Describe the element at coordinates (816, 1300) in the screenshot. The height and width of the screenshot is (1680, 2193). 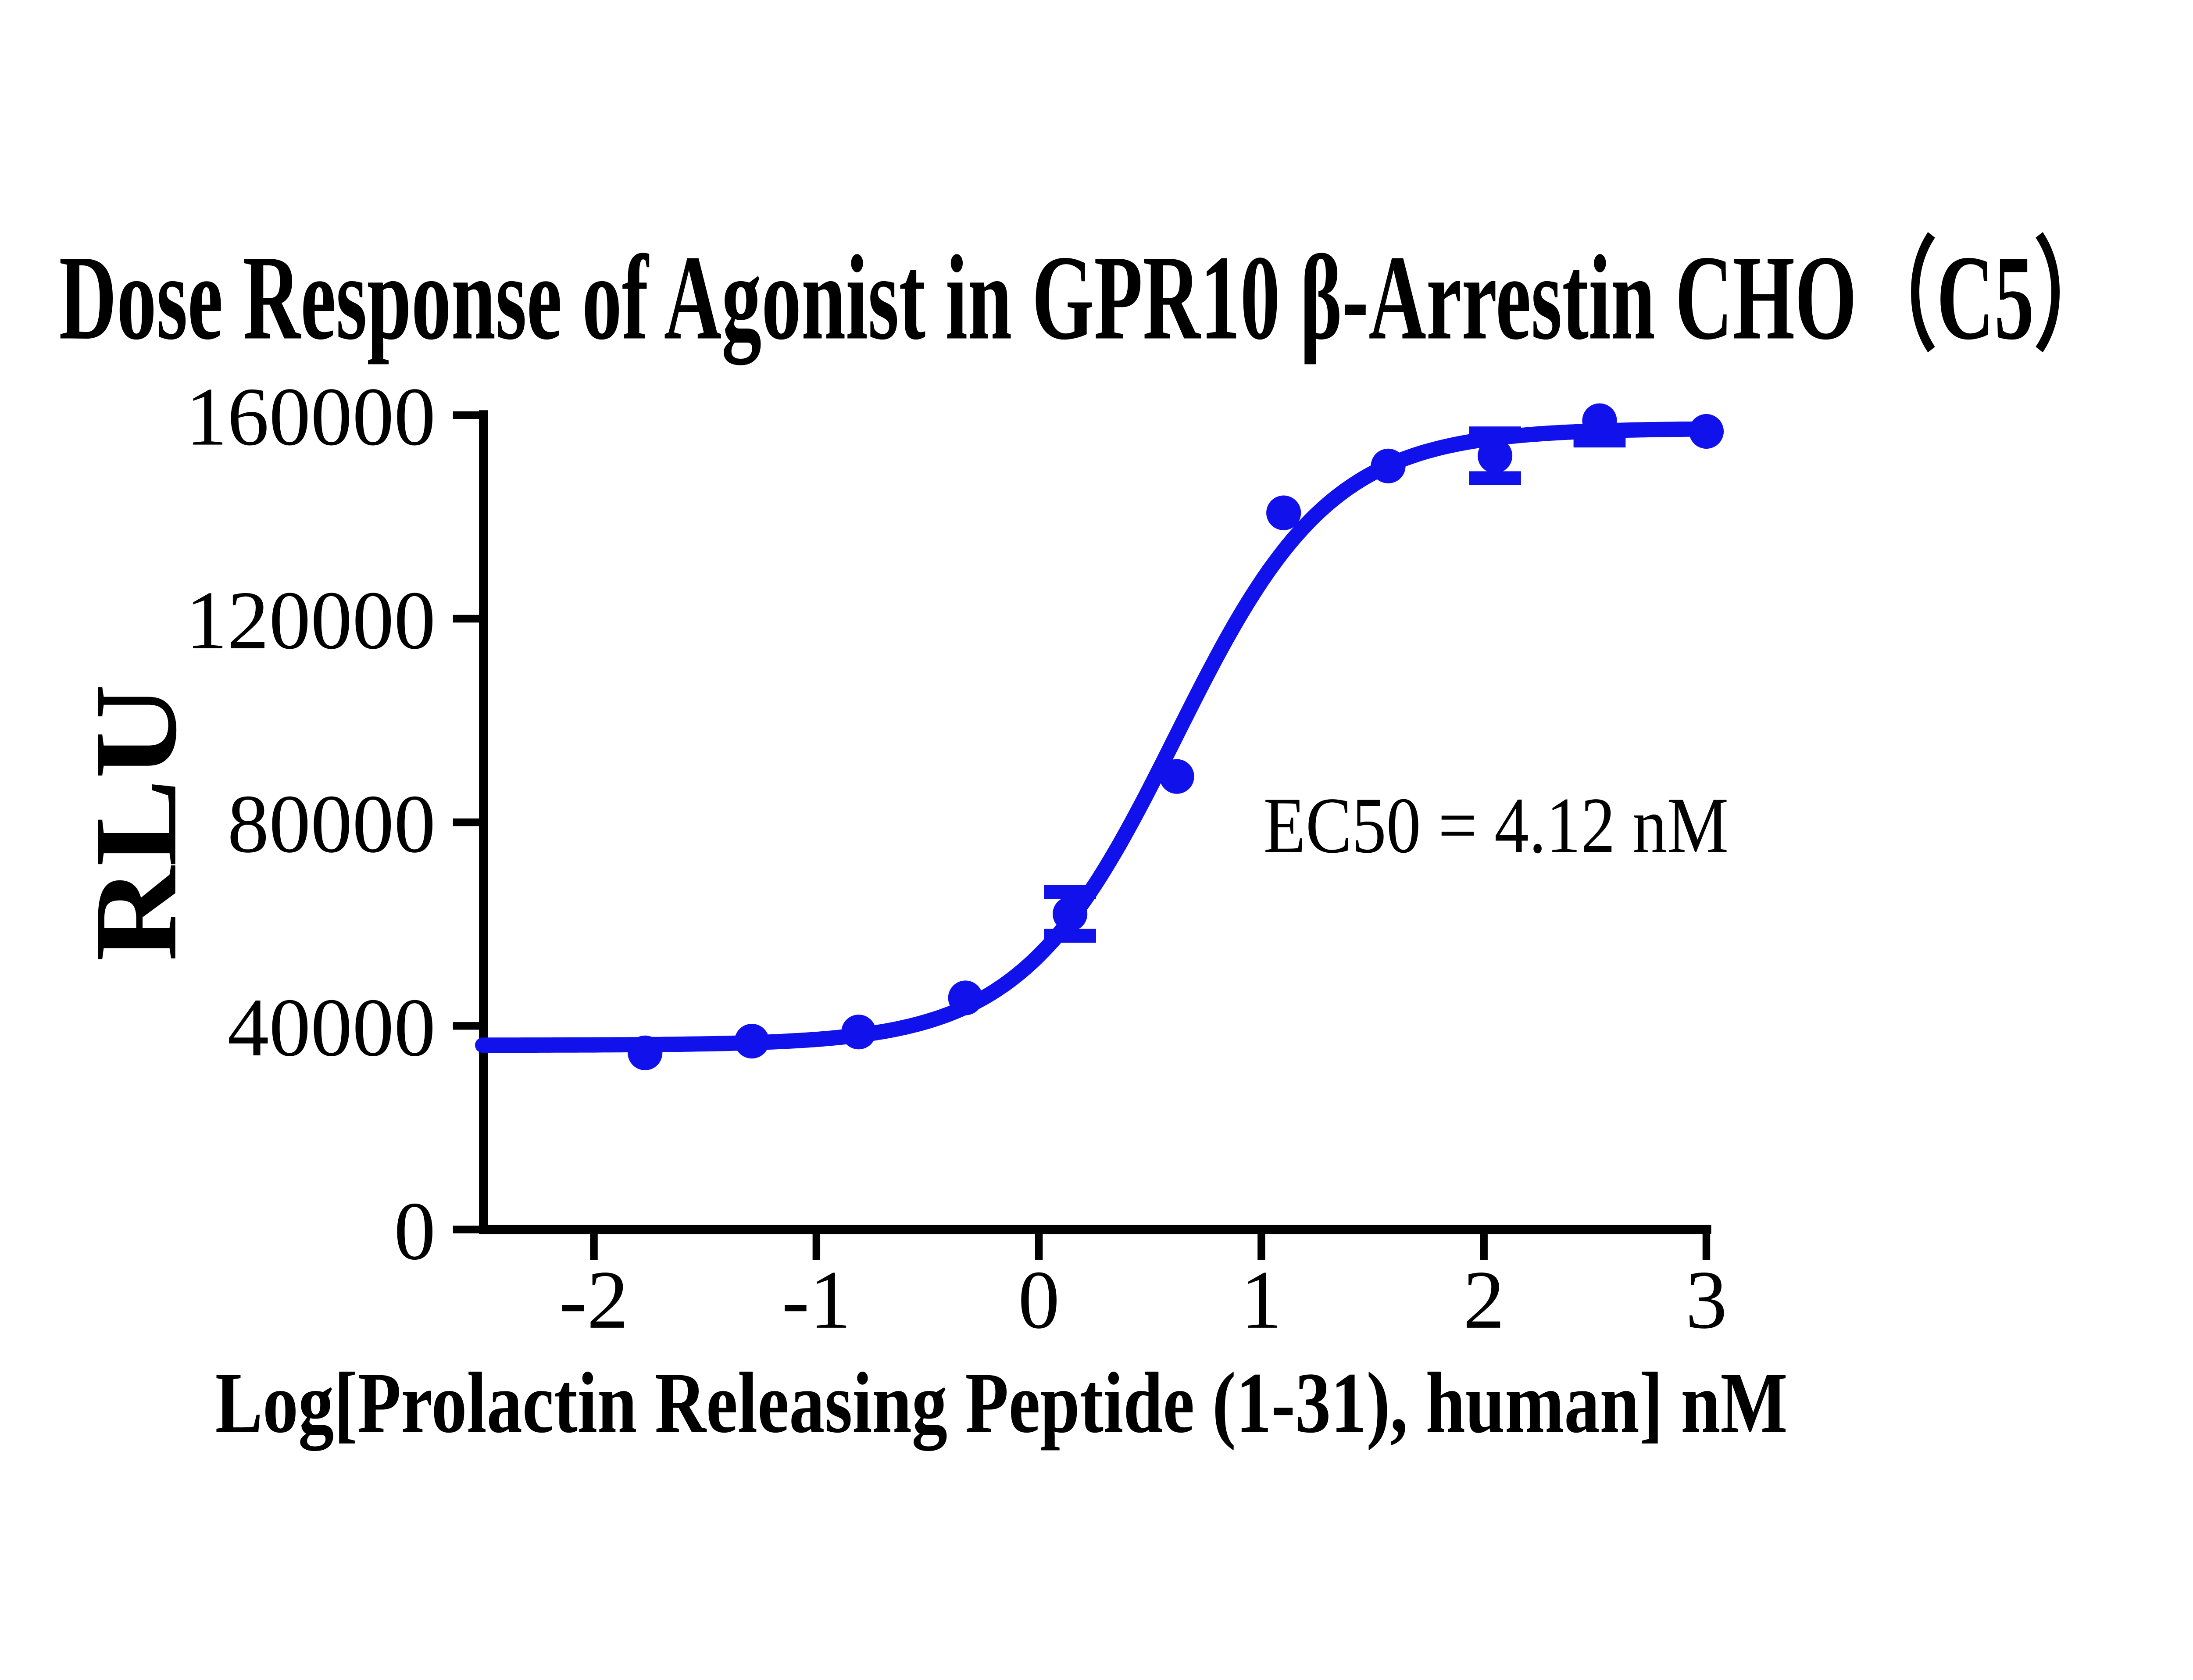
I see `x-tick-label: -1` at that location.